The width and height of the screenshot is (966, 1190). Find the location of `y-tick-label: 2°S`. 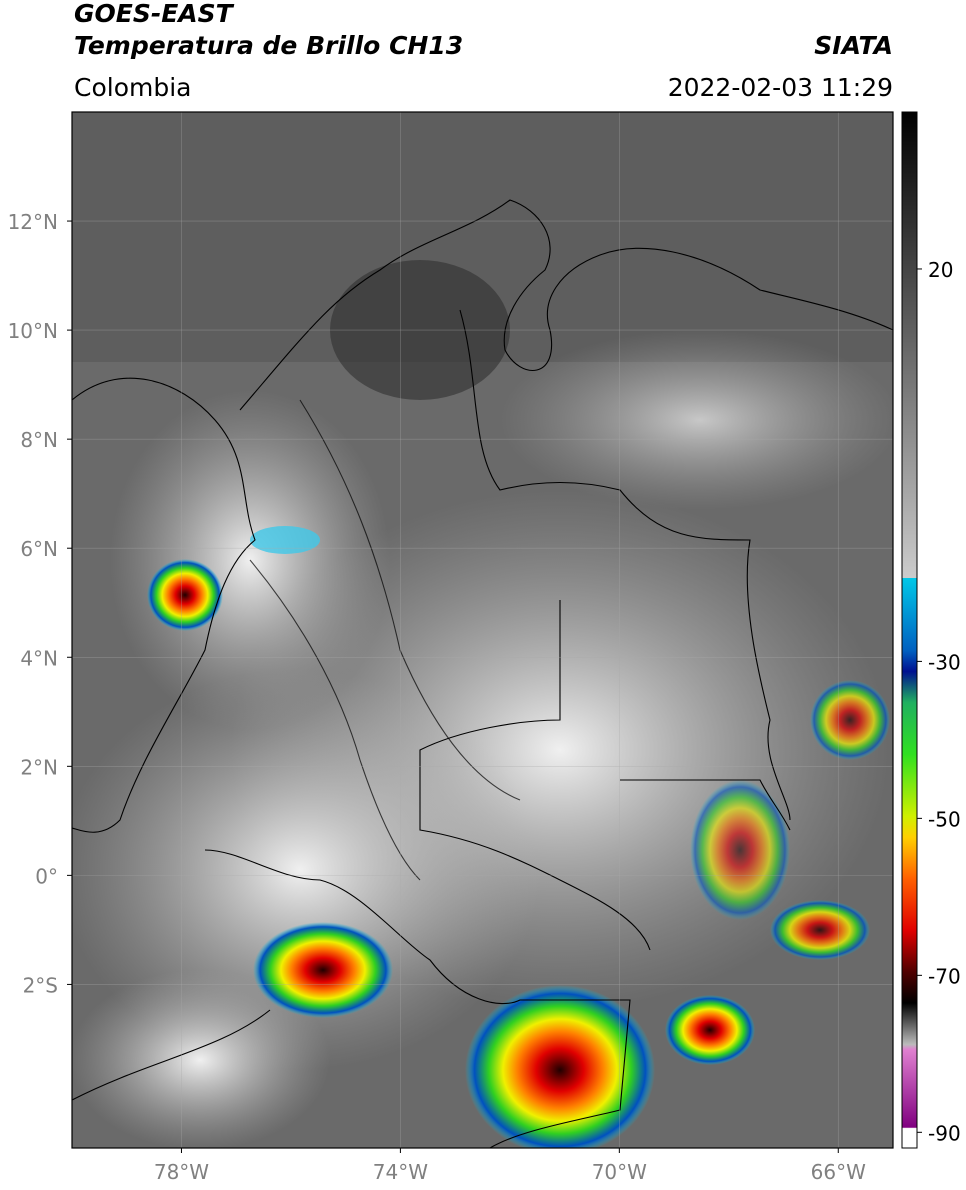

y-tick-label: 2°S is located at coordinates (40, 985).